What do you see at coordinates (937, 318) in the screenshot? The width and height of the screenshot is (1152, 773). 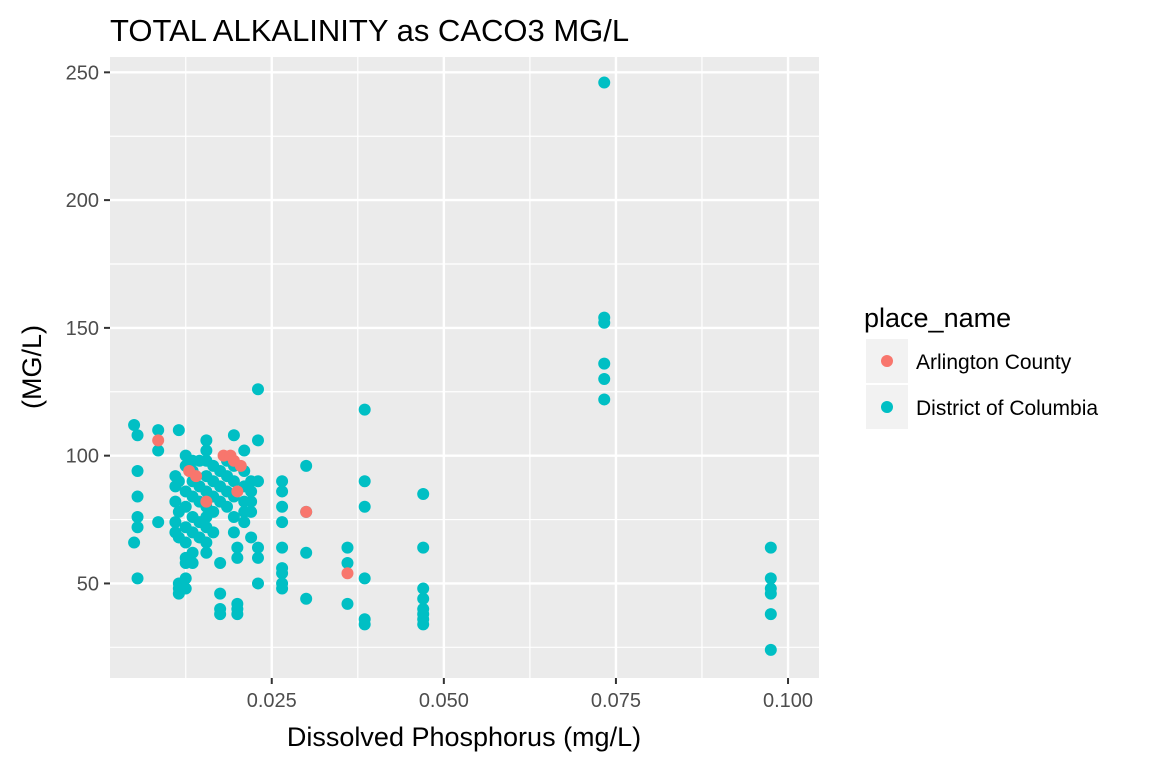 I see `legend-title: place_name` at bounding box center [937, 318].